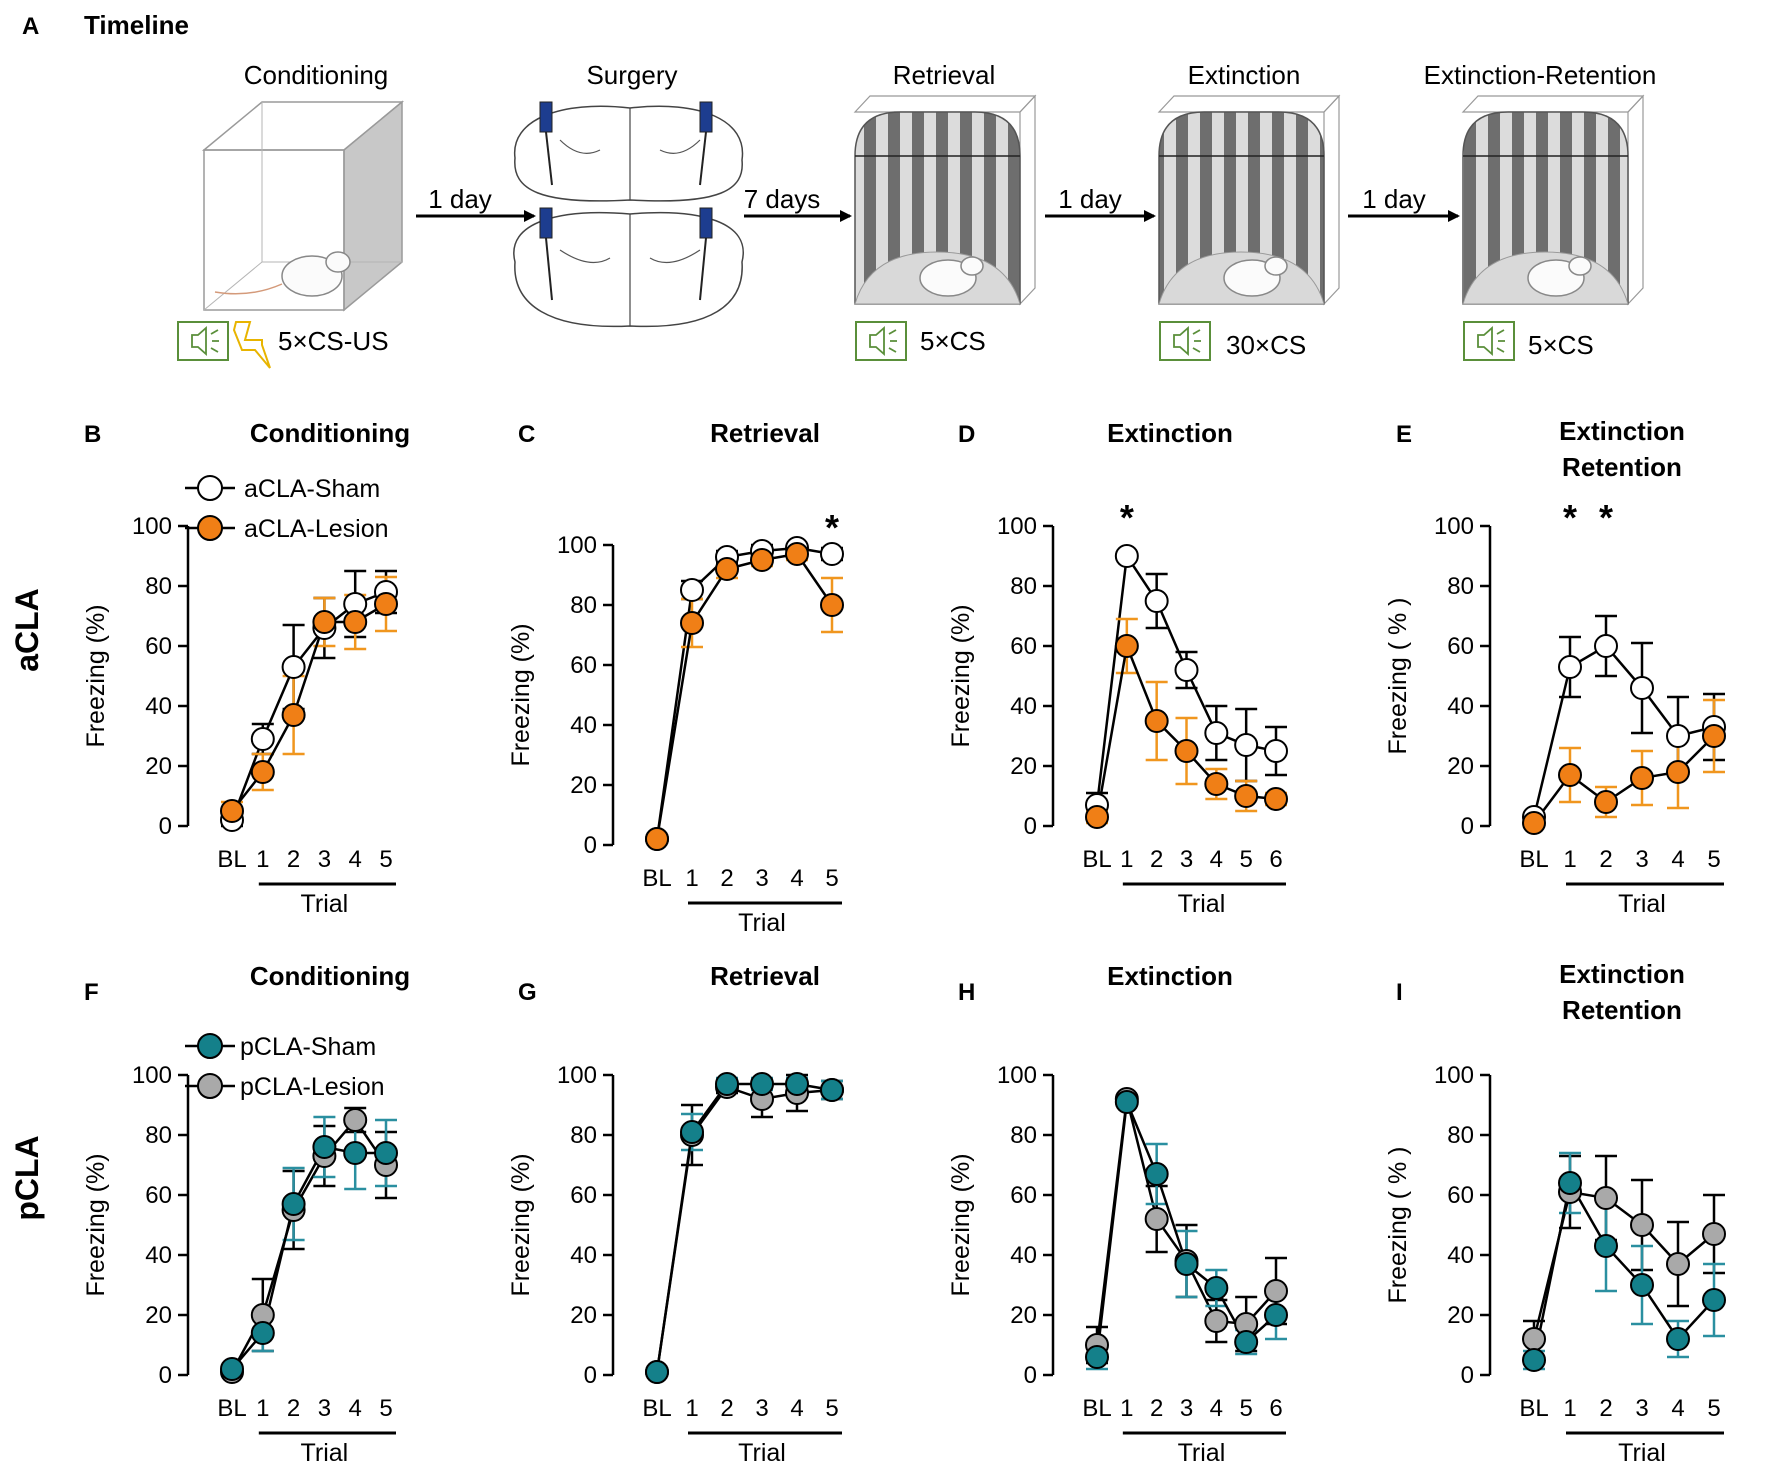 The height and width of the screenshot is (1471, 1772). What do you see at coordinates (312, 489) in the screenshot?
I see `legend-label-acla-sham: aCLA-Sham` at bounding box center [312, 489].